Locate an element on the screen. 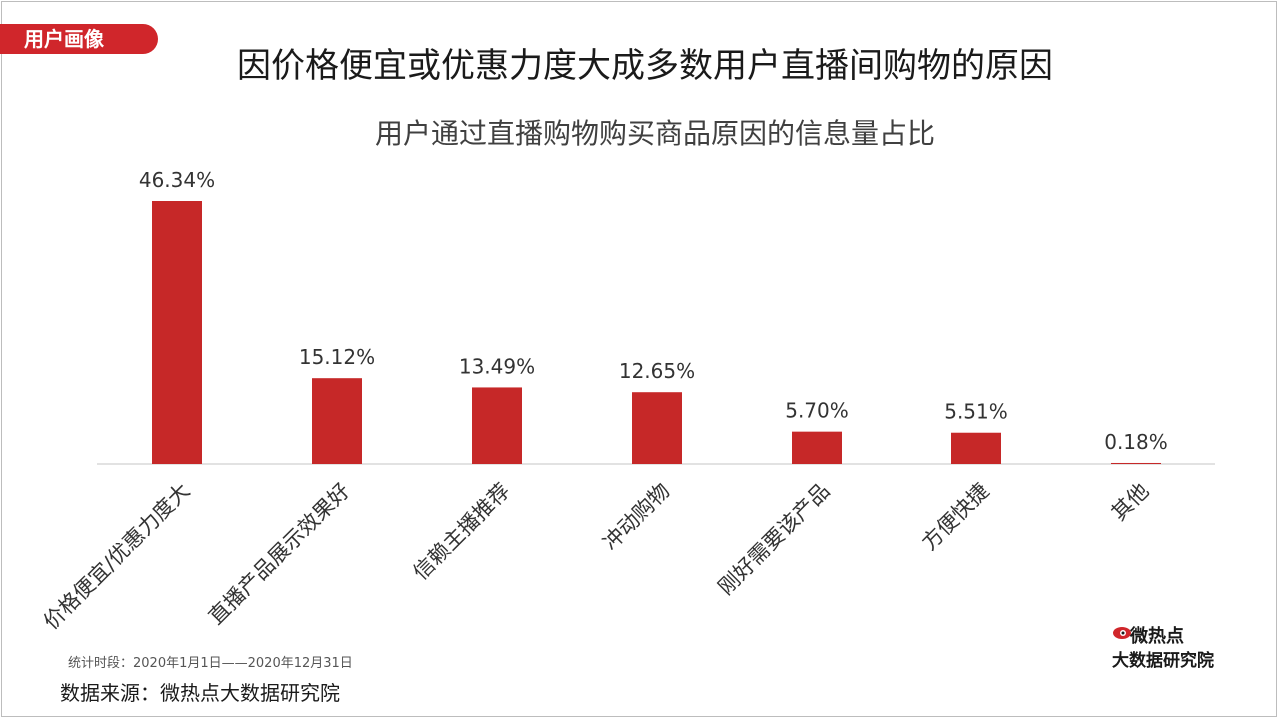  logo-name: 微热点 is located at coordinates (1157, 636).